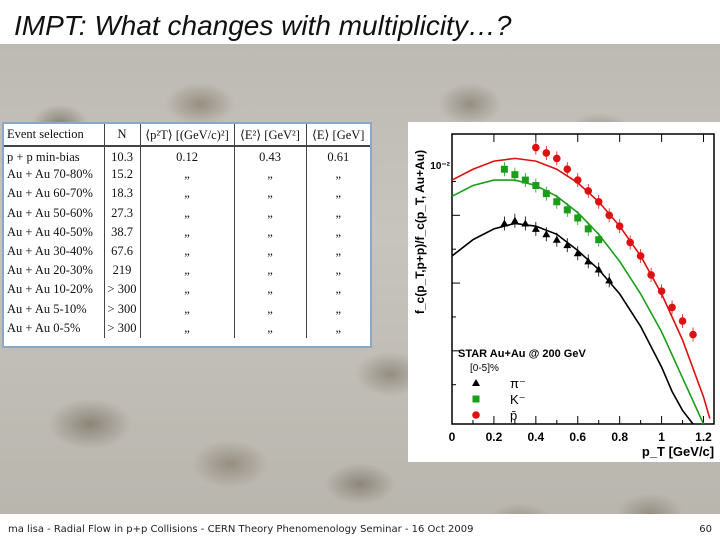 This screenshot has width=720, height=540. What do you see at coordinates (535, 437) in the screenshot?
I see `x-tick-label: 0.4` at bounding box center [535, 437].